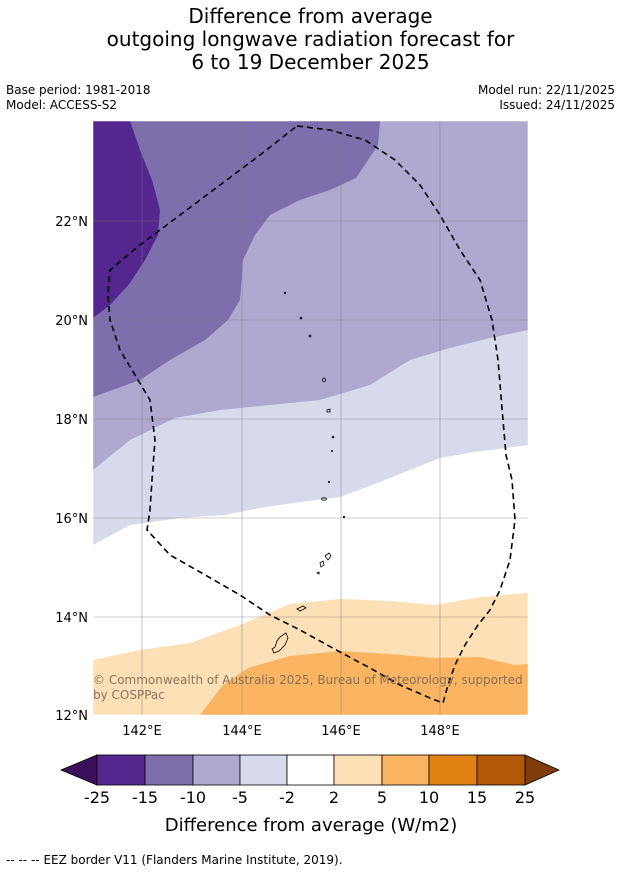  I want to click on colorbar-tick: 2, so click(334, 797).